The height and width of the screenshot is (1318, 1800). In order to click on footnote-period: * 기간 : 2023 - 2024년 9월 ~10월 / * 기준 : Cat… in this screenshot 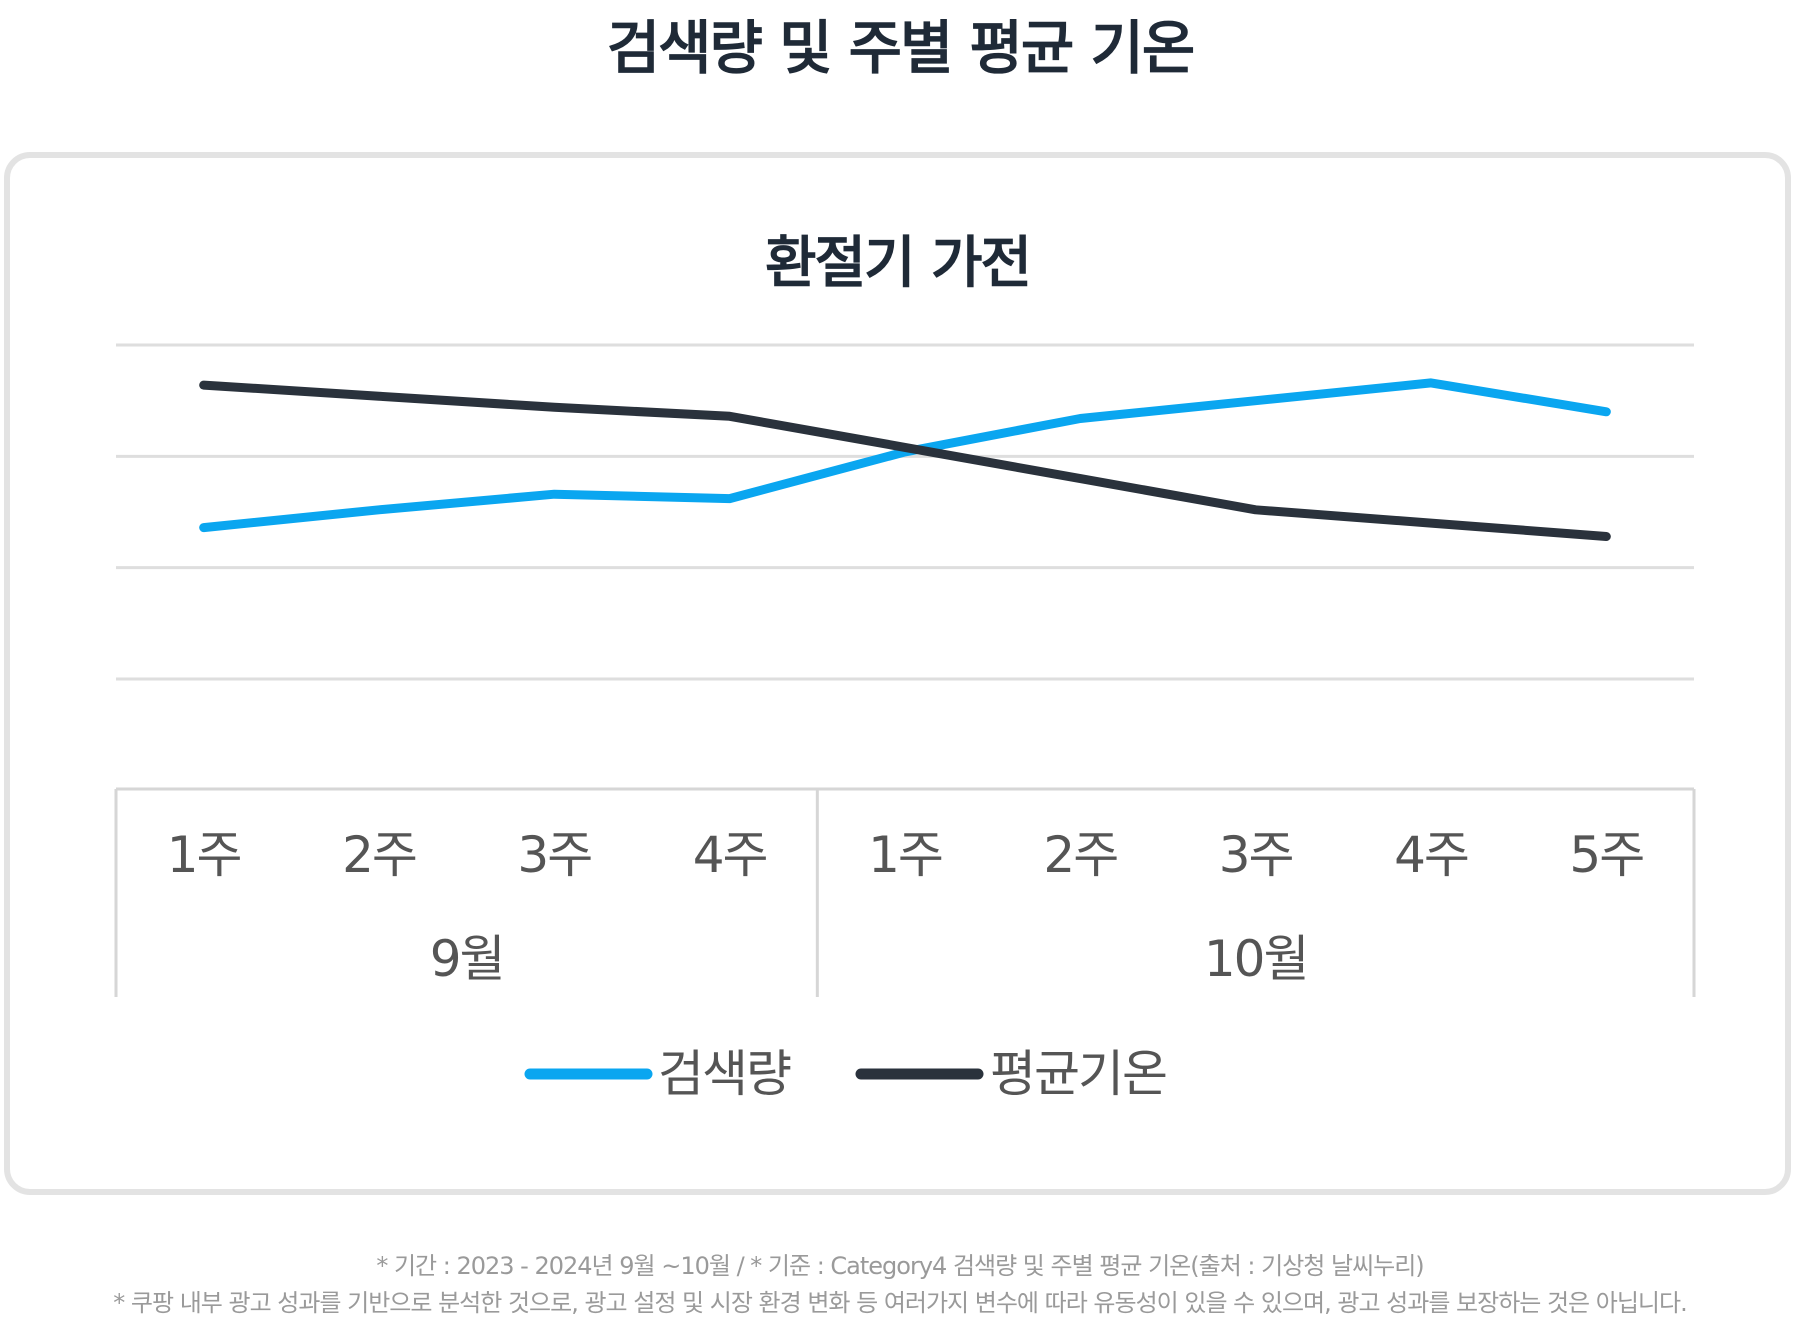, I will do `click(900, 1266)`.